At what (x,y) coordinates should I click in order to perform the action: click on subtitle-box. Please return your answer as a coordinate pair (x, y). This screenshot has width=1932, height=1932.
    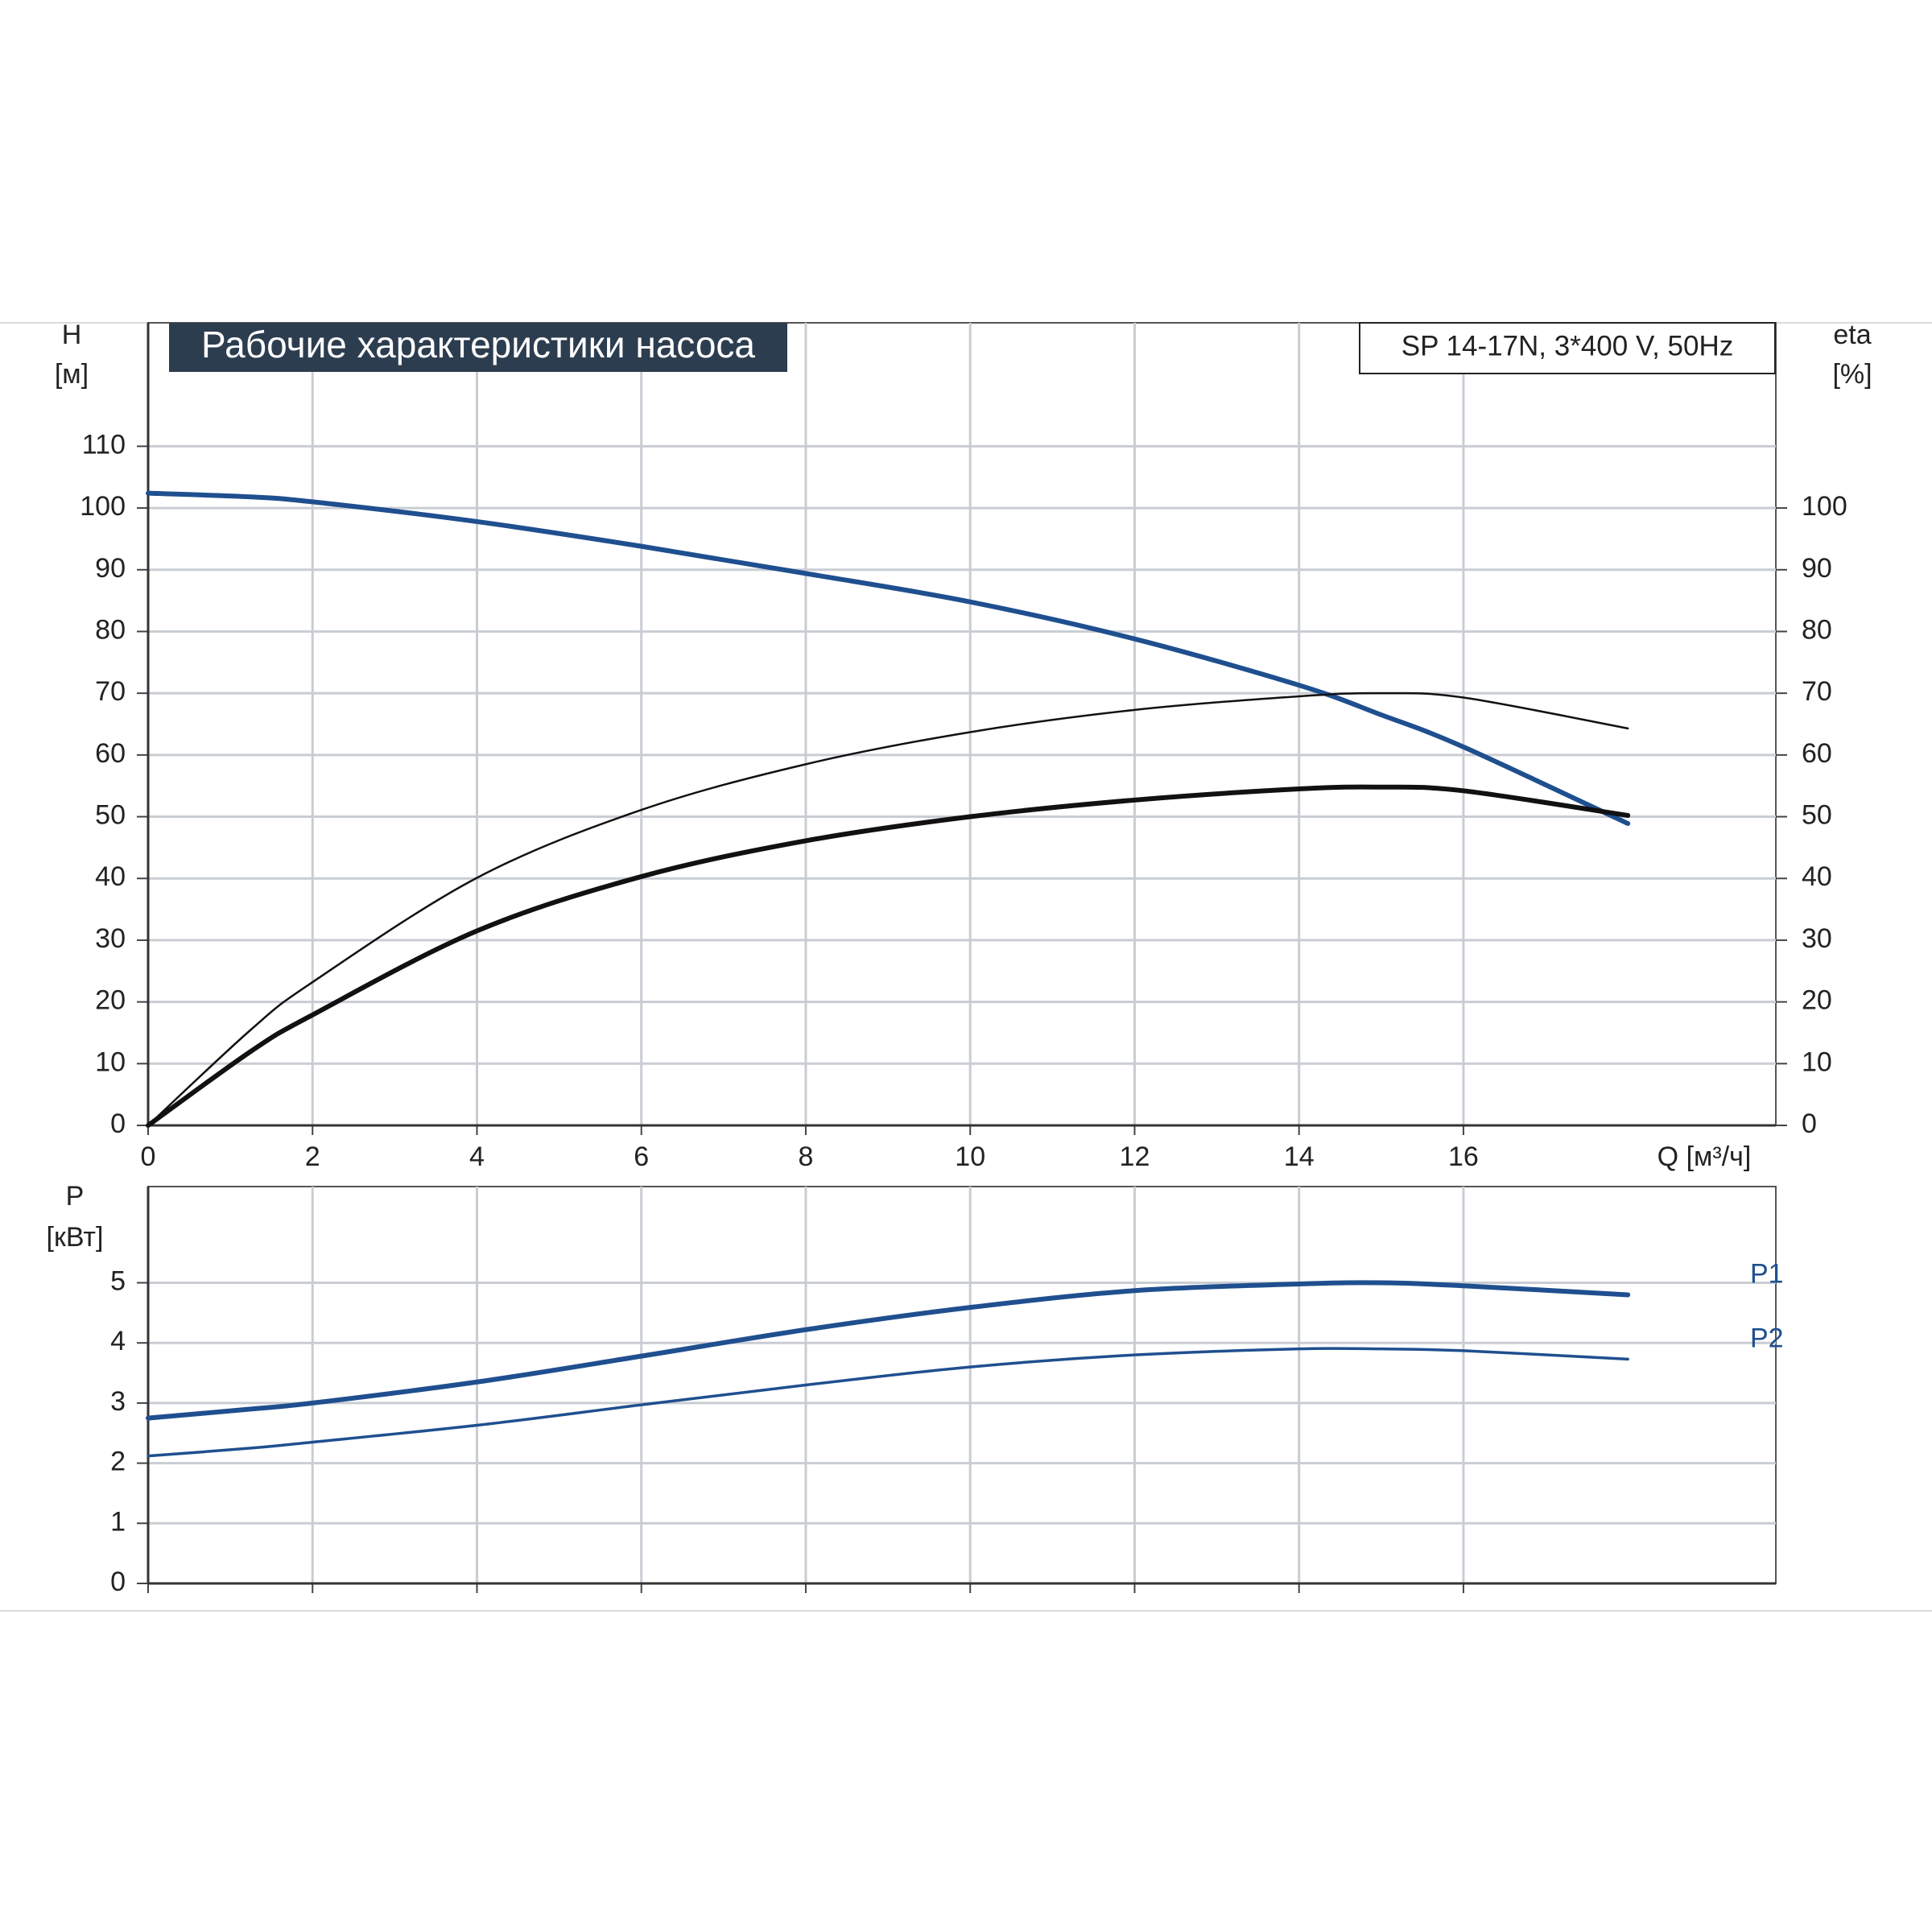
    Looking at the image, I should click on (1567, 348).